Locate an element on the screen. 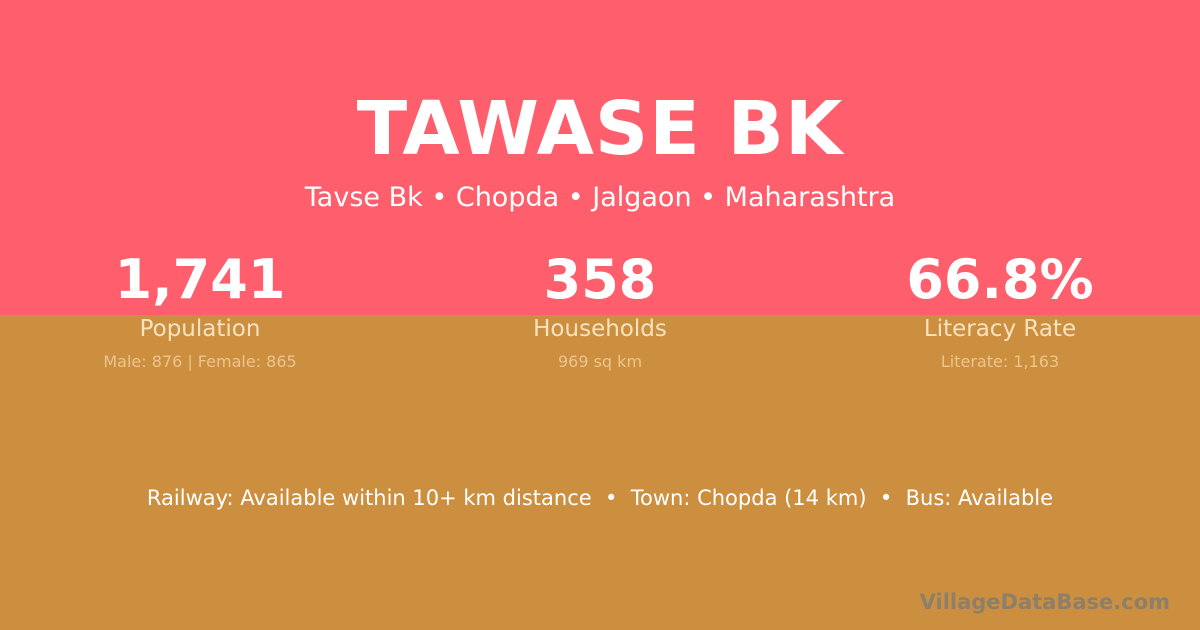 The image size is (1200, 630). stat-label: Population is located at coordinates (200, 329).